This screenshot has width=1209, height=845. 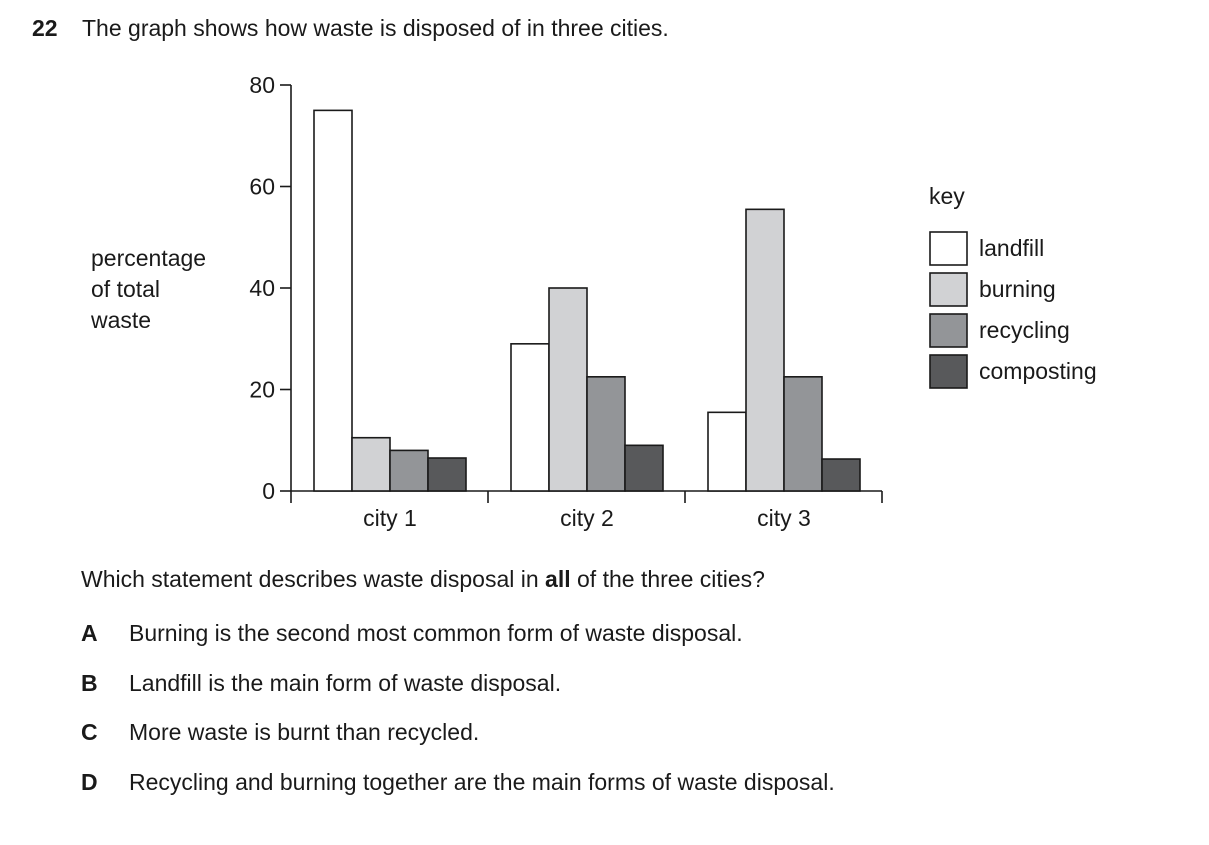 I want to click on option-letter: D, so click(x=89, y=782).